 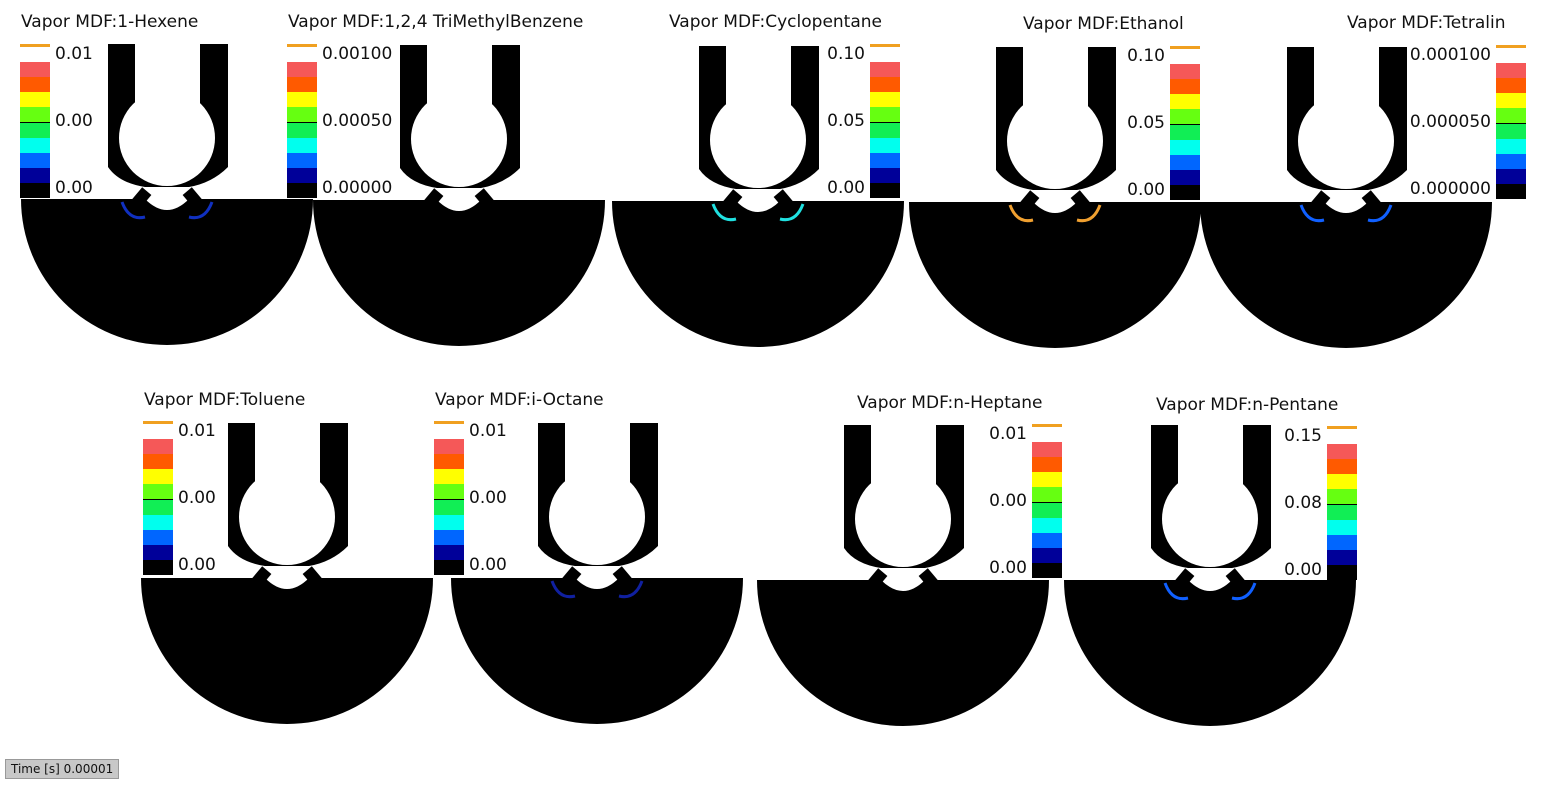 I want to click on spray-left, so click(x=1312, y=213).